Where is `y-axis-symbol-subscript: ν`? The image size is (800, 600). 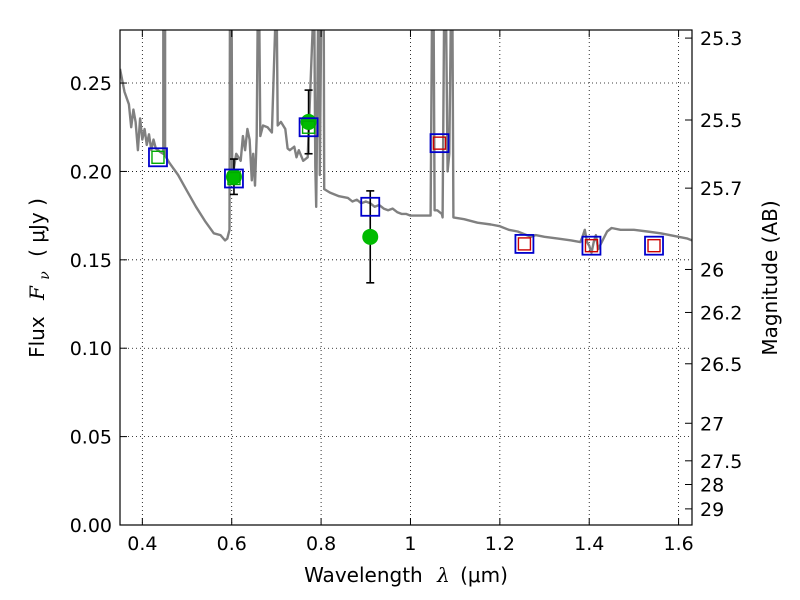
y-axis-symbol-subscript: ν is located at coordinates (45, 275).